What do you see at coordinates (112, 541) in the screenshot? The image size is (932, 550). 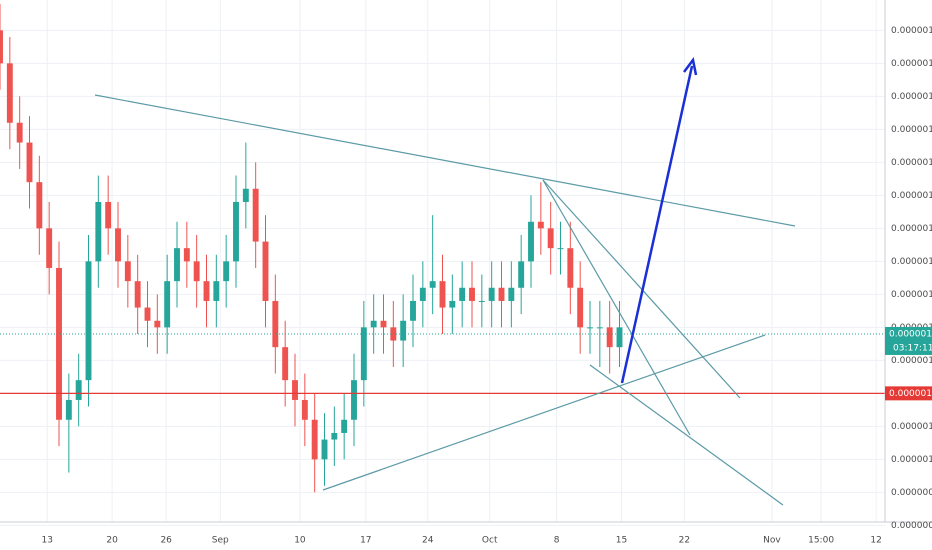 I see `x-tick-label: 20` at bounding box center [112, 541].